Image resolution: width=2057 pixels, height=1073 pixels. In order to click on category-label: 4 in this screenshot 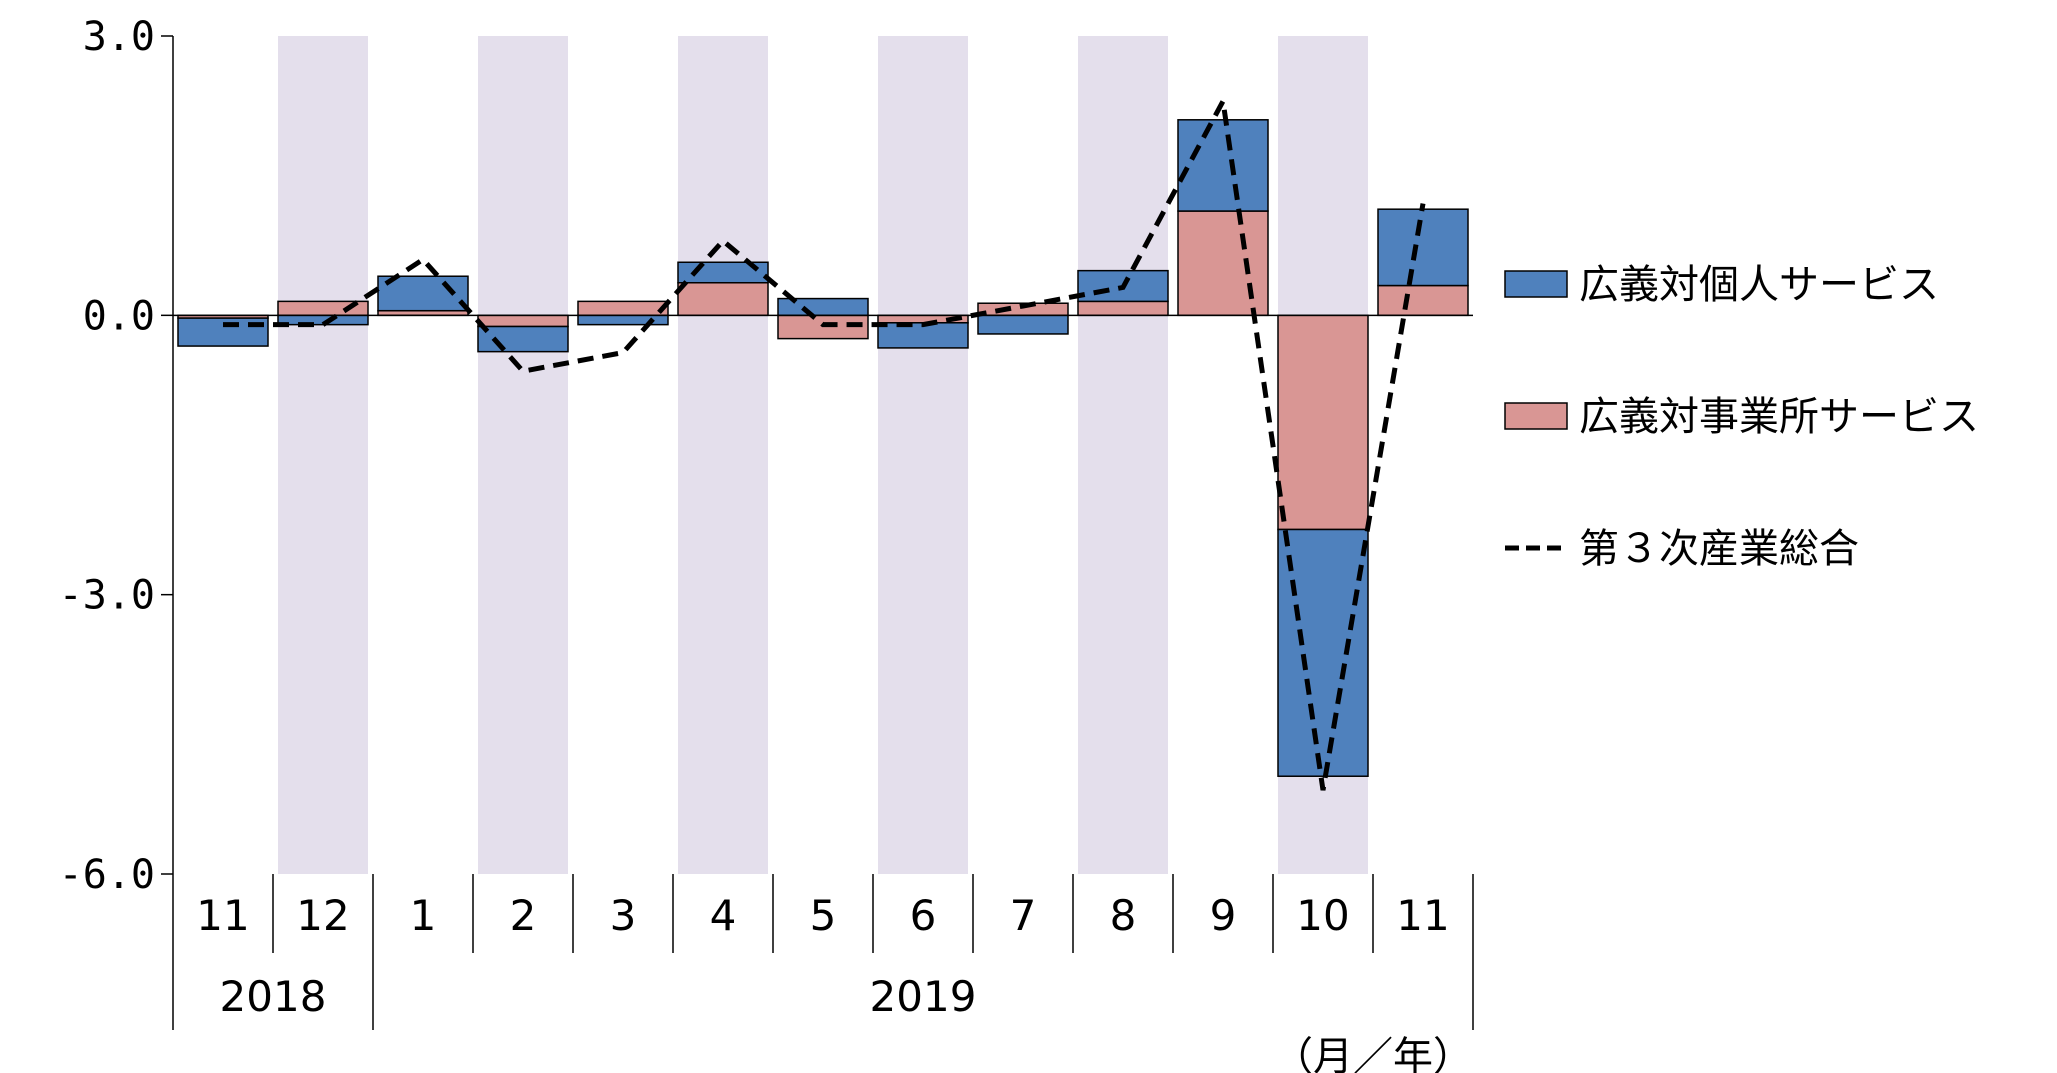, I will do `click(723, 915)`.